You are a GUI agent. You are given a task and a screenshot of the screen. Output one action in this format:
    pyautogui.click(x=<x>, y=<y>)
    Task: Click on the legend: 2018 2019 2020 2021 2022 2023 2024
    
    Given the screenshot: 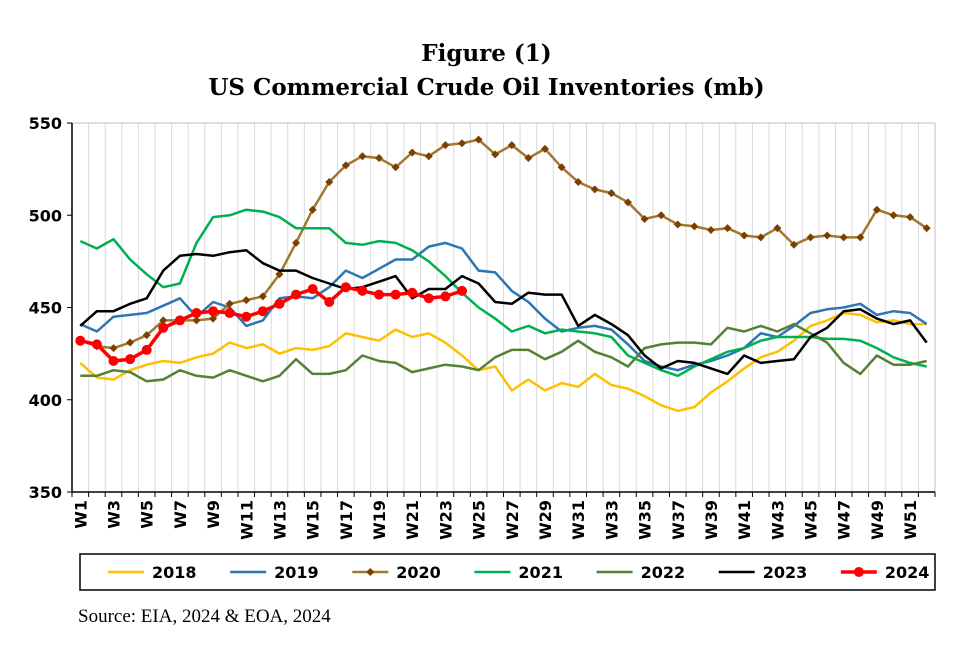 What is the action you would take?
    pyautogui.click(x=507, y=572)
    